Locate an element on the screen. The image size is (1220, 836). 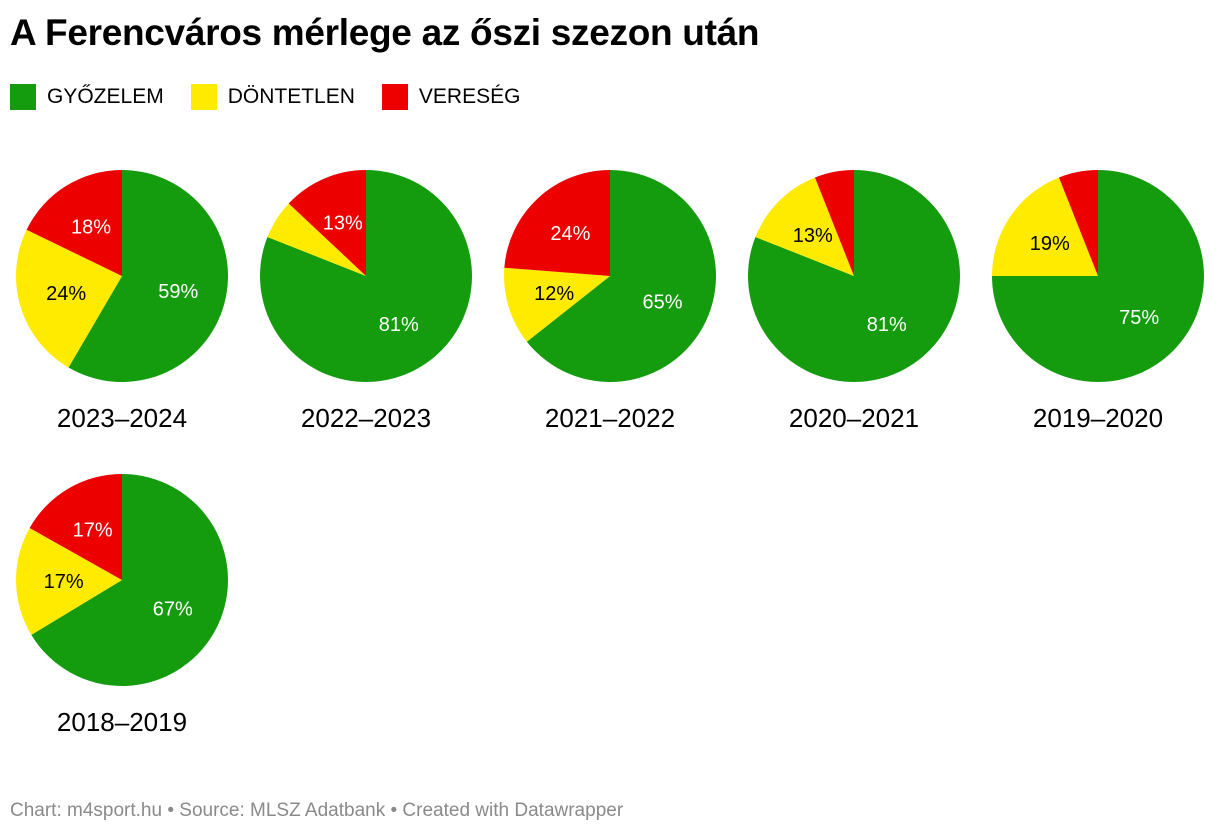
slice-label-loss: 13% is located at coordinates (343, 224).